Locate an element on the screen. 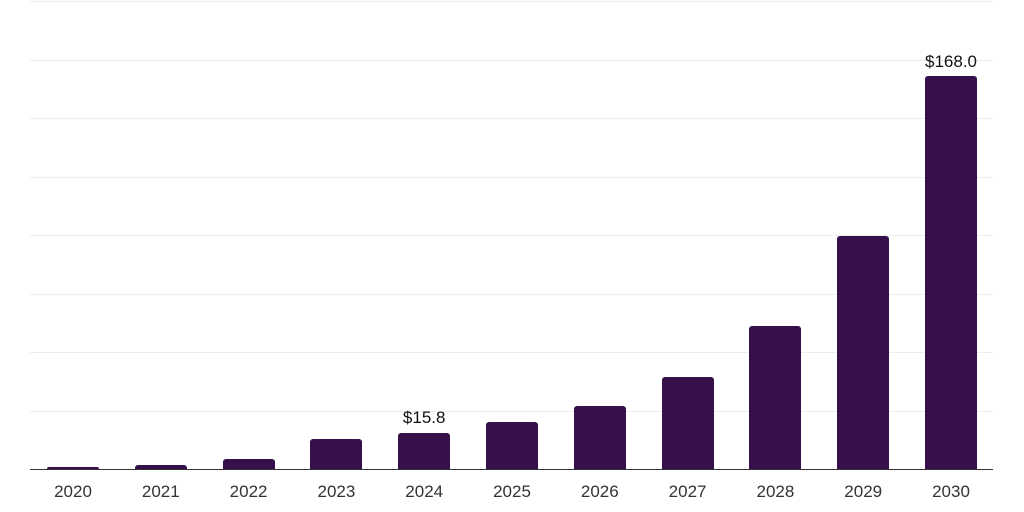 This screenshot has height=512, width=1024. x-tick-2030: 2030 is located at coordinates (951, 491).